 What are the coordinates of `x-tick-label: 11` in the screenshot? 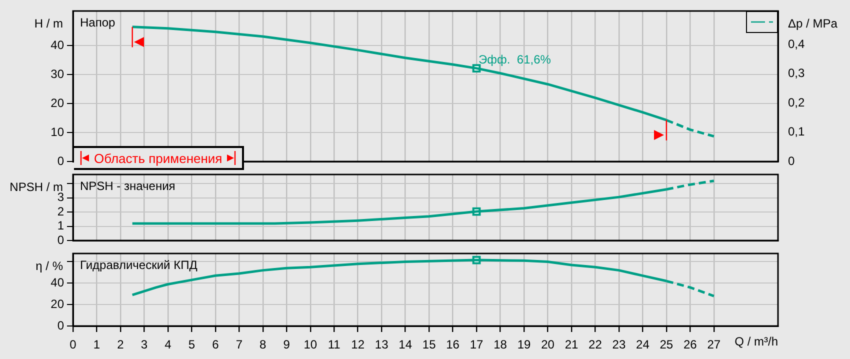 It's located at (334, 345).